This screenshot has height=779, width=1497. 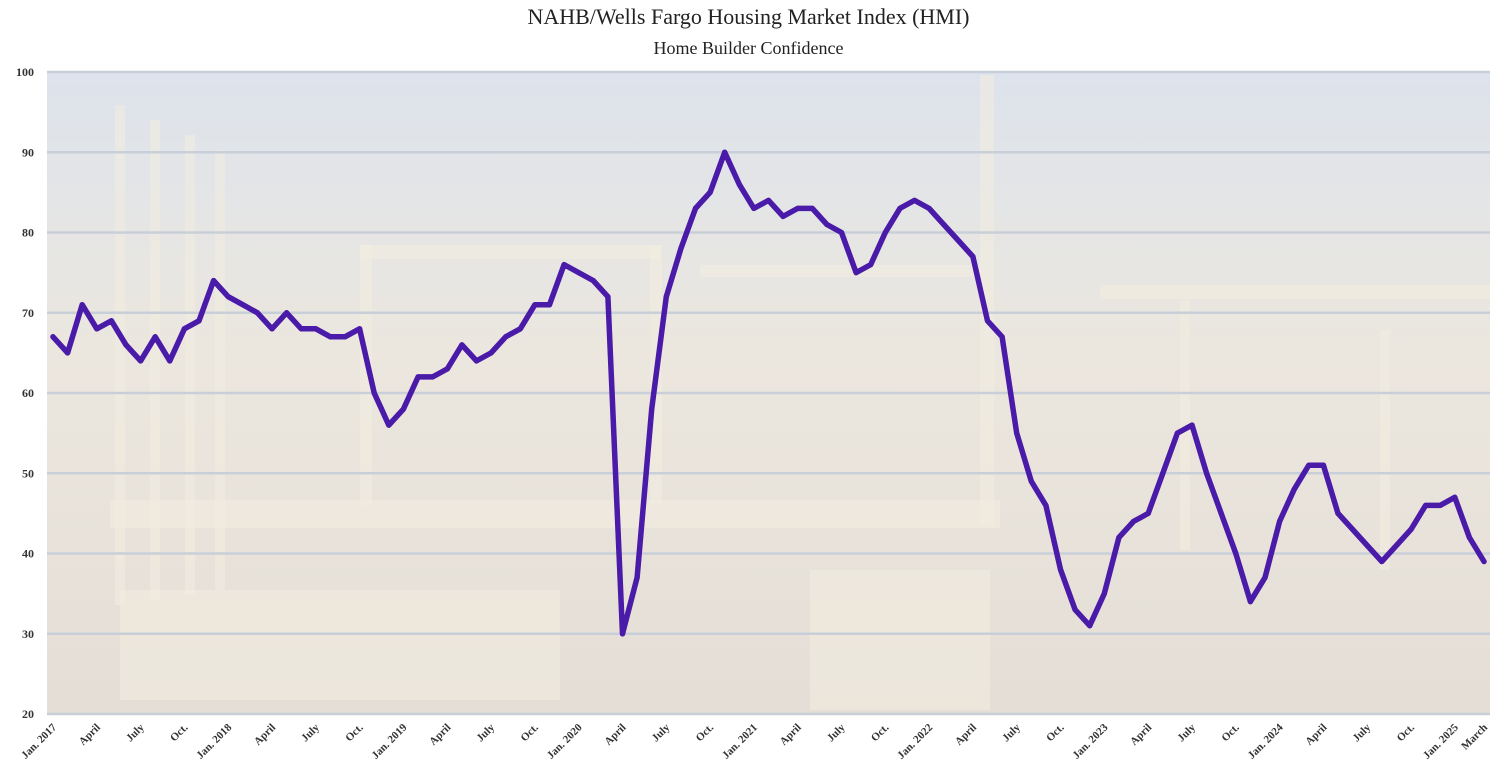 I want to click on y-tick-label: 20, so click(x=28, y=714).